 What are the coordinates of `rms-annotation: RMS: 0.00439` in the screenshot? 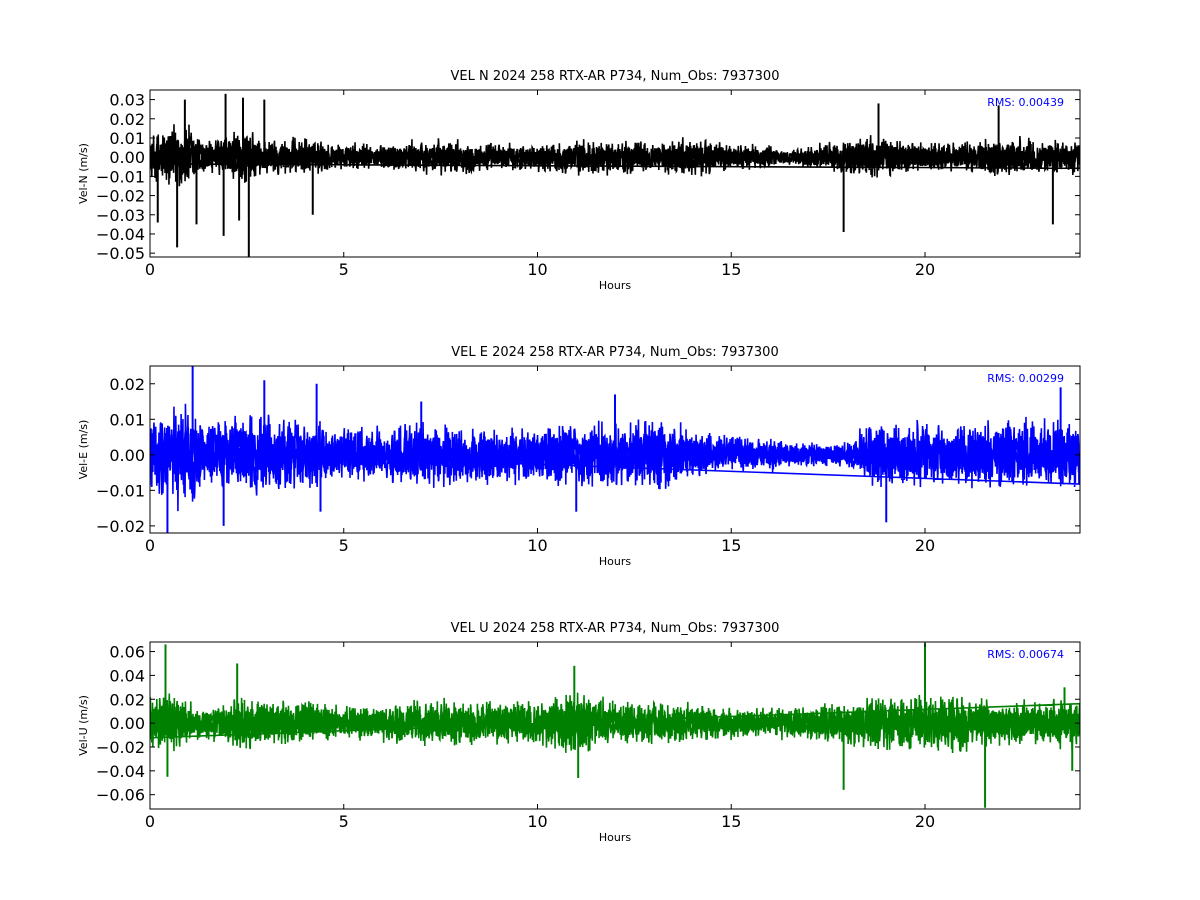 It's located at (1025, 102).